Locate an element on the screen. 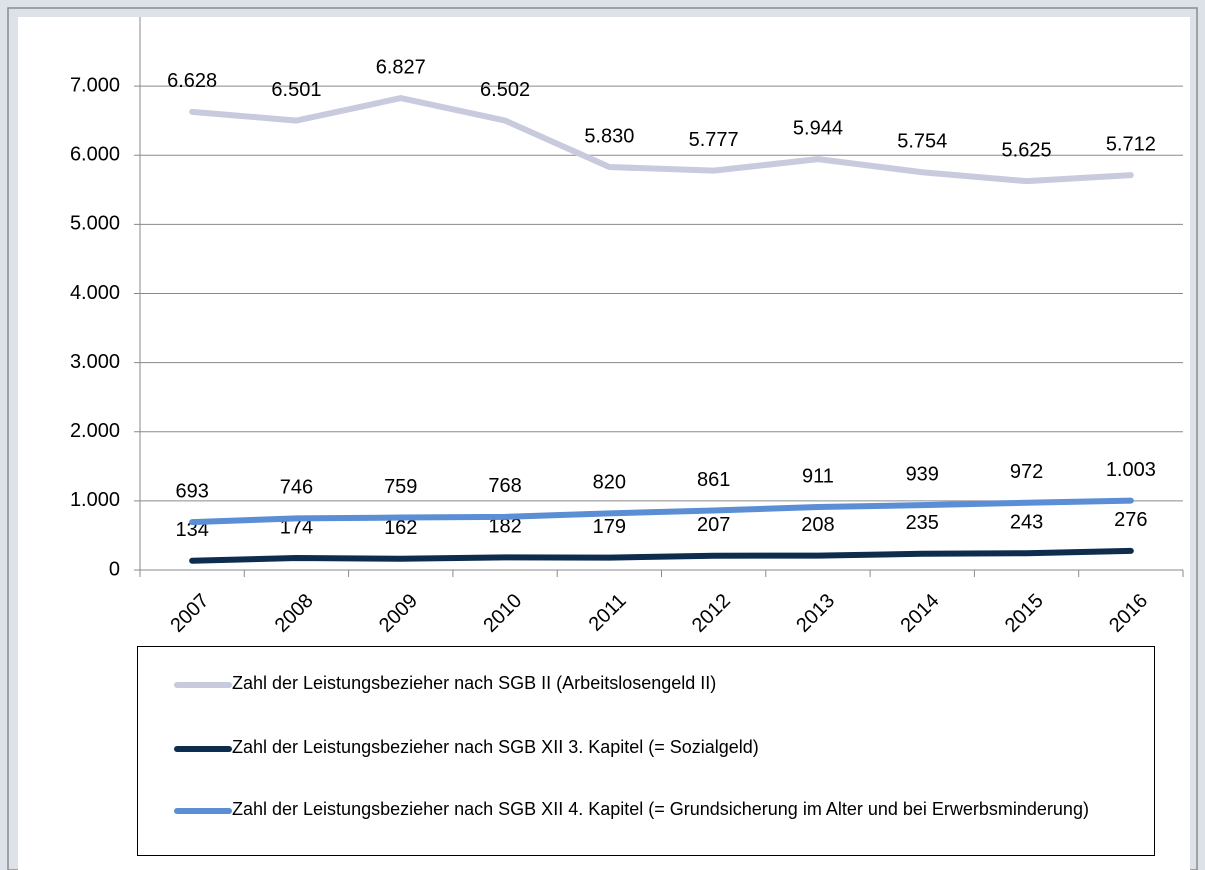 The image size is (1205, 870). y-tick-label: 2.000 is located at coordinates (95, 431).